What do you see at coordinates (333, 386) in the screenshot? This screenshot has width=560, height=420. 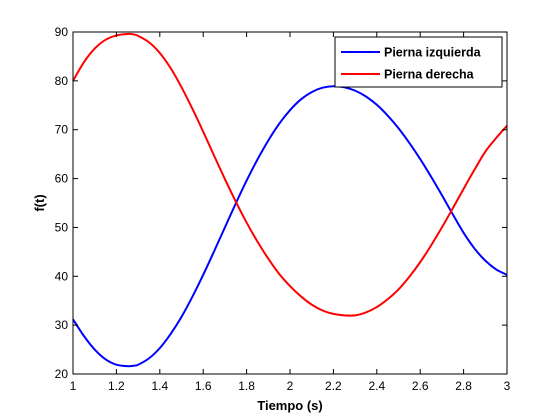 I see `x-tick-label: 2.2` at bounding box center [333, 386].